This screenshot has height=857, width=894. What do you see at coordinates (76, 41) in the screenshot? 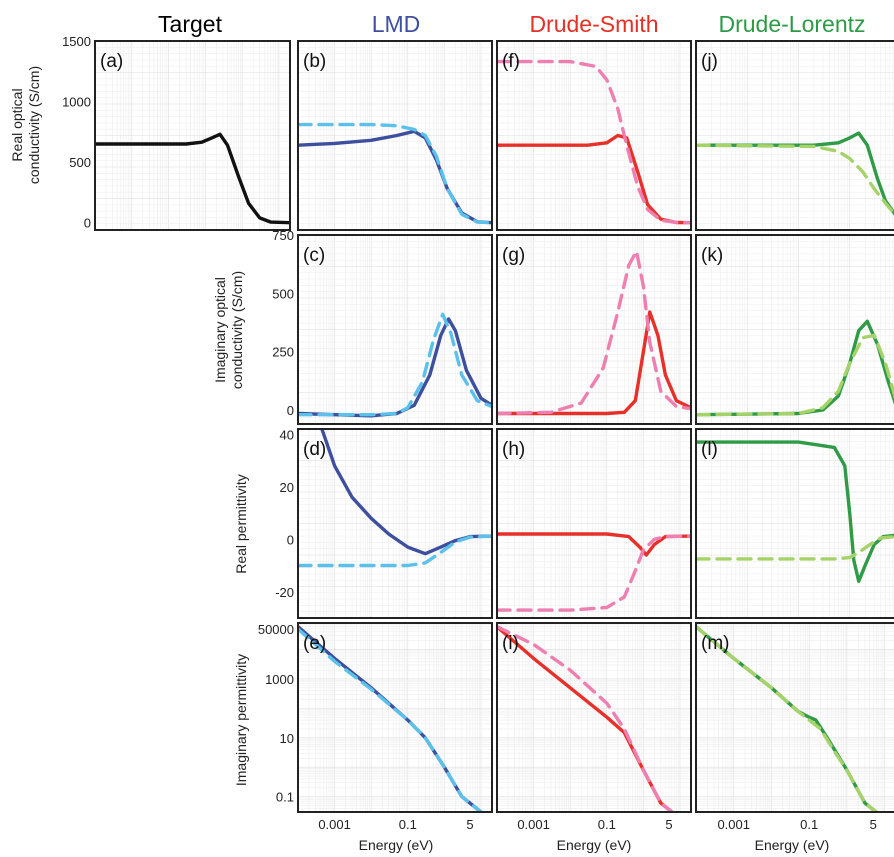
I see `y-tick-label: 1500` at bounding box center [76, 41].